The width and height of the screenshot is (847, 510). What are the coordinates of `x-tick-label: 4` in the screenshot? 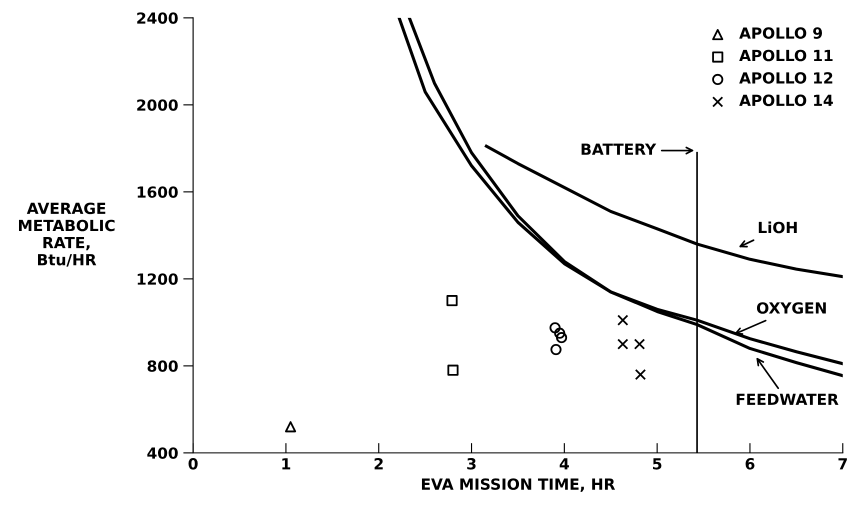 It's located at (564, 464).